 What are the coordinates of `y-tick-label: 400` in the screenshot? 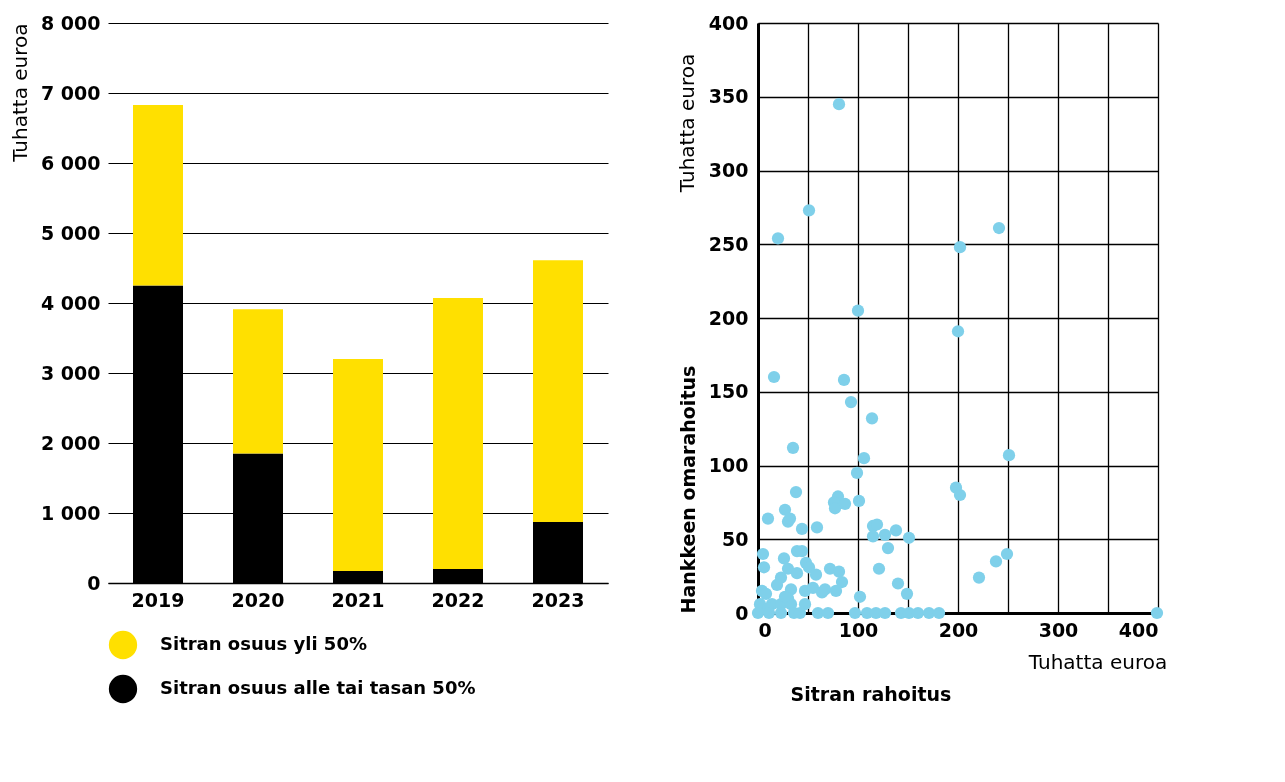 It's located at (728, 22).